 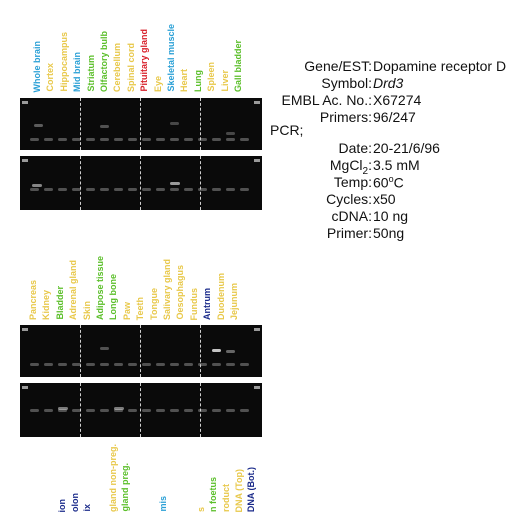 I want to click on lane-label: DNA (Top), so click(x=238, y=490).